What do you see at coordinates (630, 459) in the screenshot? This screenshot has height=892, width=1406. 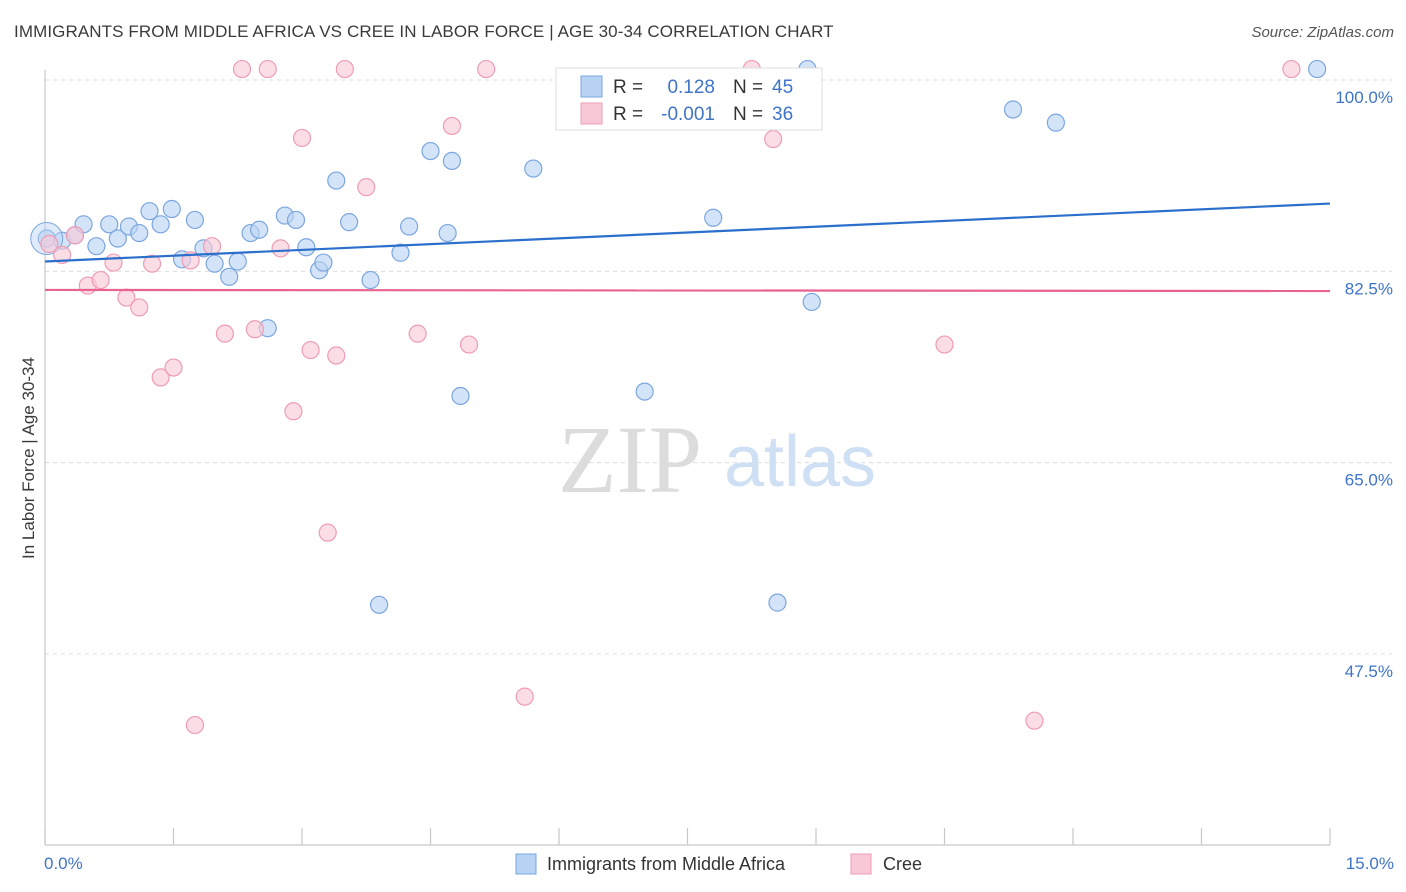 I see `watermark-zip: ZIP` at bounding box center [630, 459].